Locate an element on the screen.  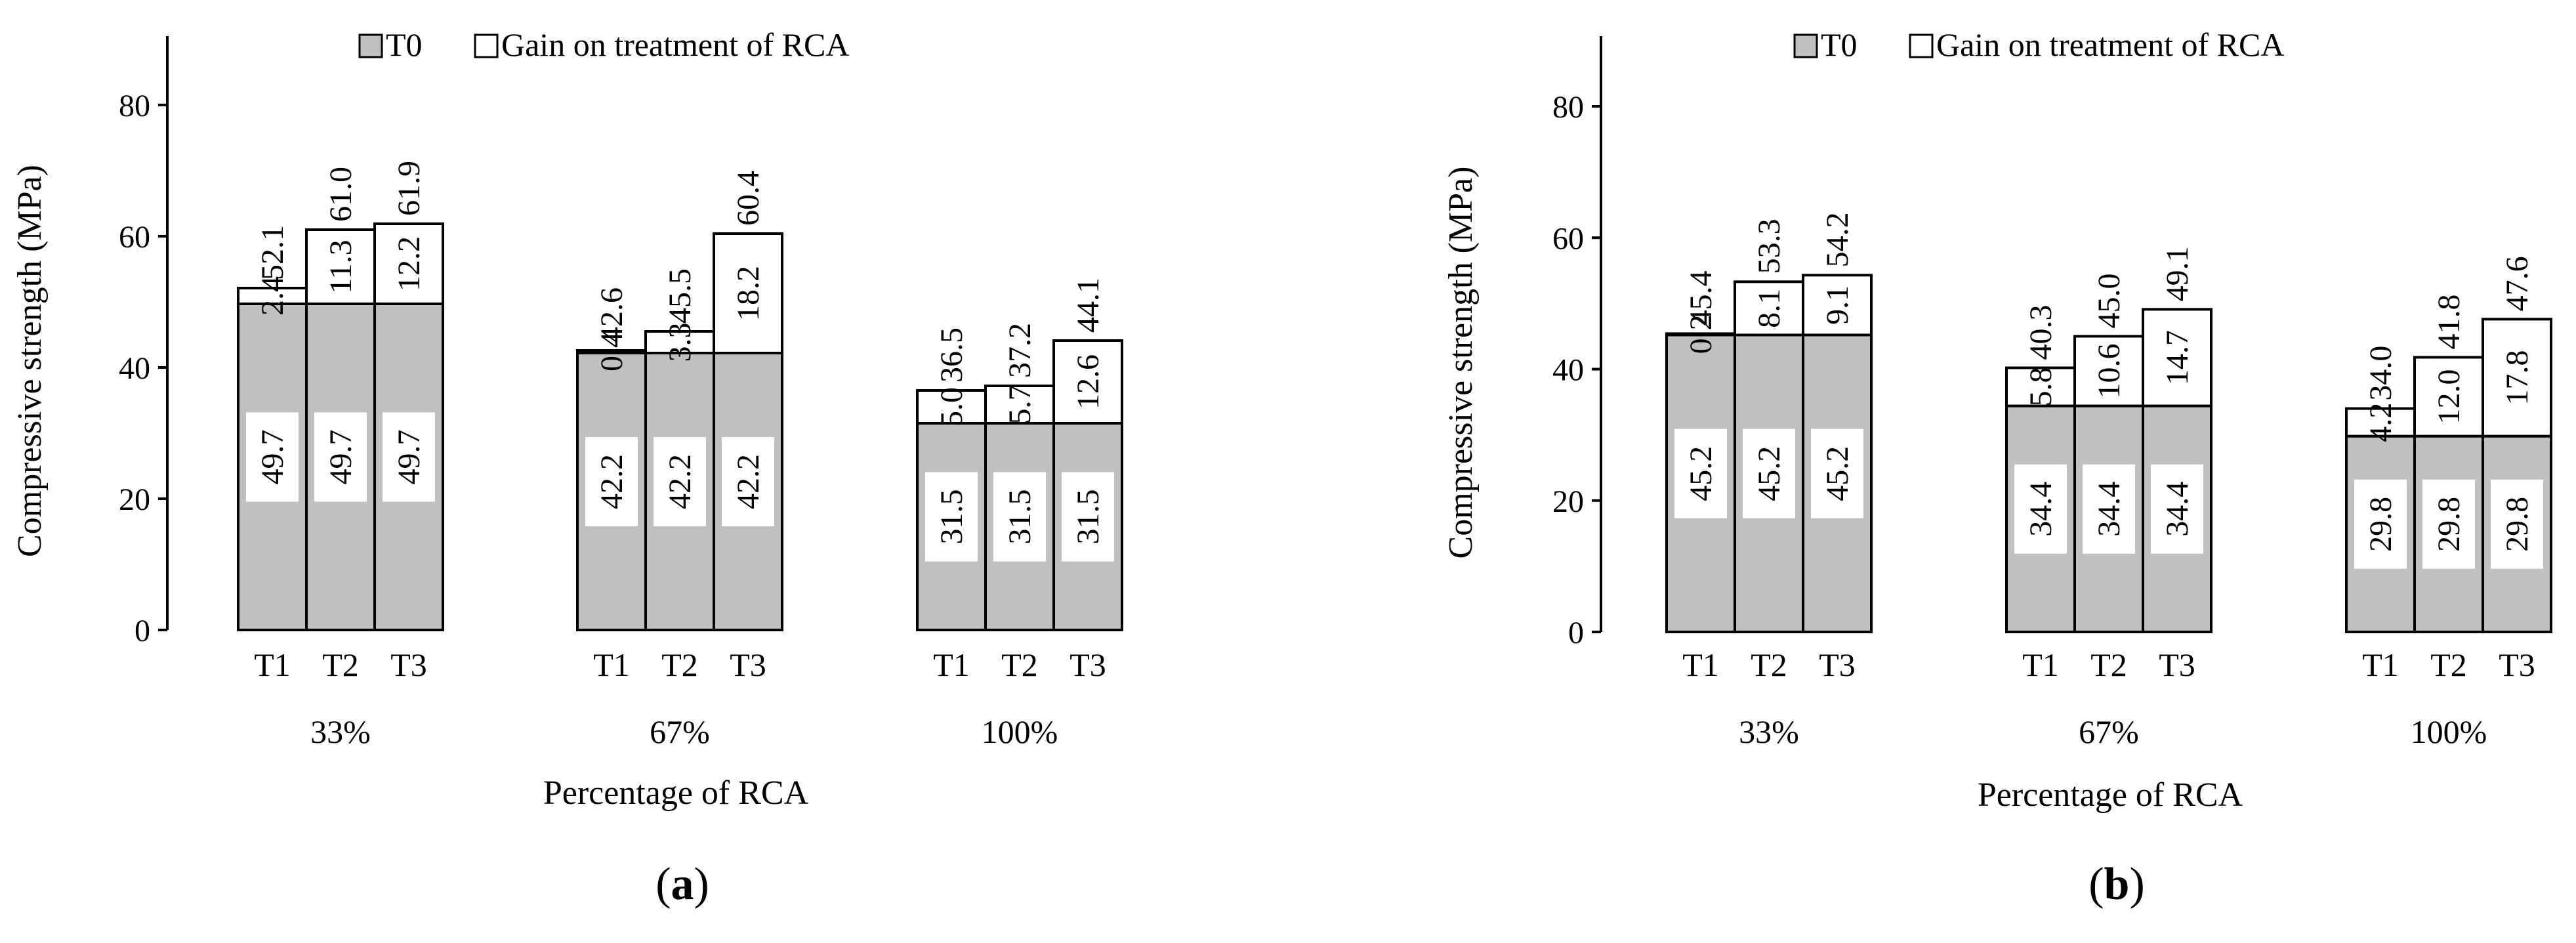
panel-label: (b) is located at coordinates (2116, 885).